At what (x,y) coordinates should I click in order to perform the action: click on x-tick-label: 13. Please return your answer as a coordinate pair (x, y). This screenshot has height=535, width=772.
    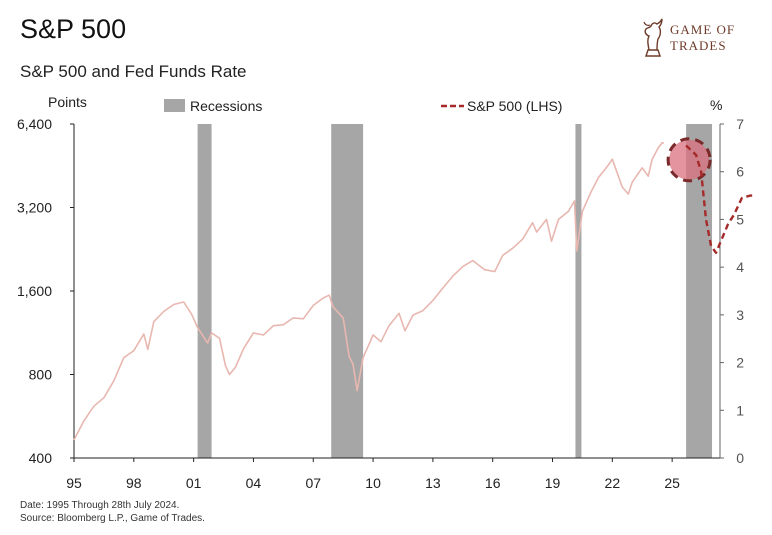
    Looking at the image, I should click on (433, 483).